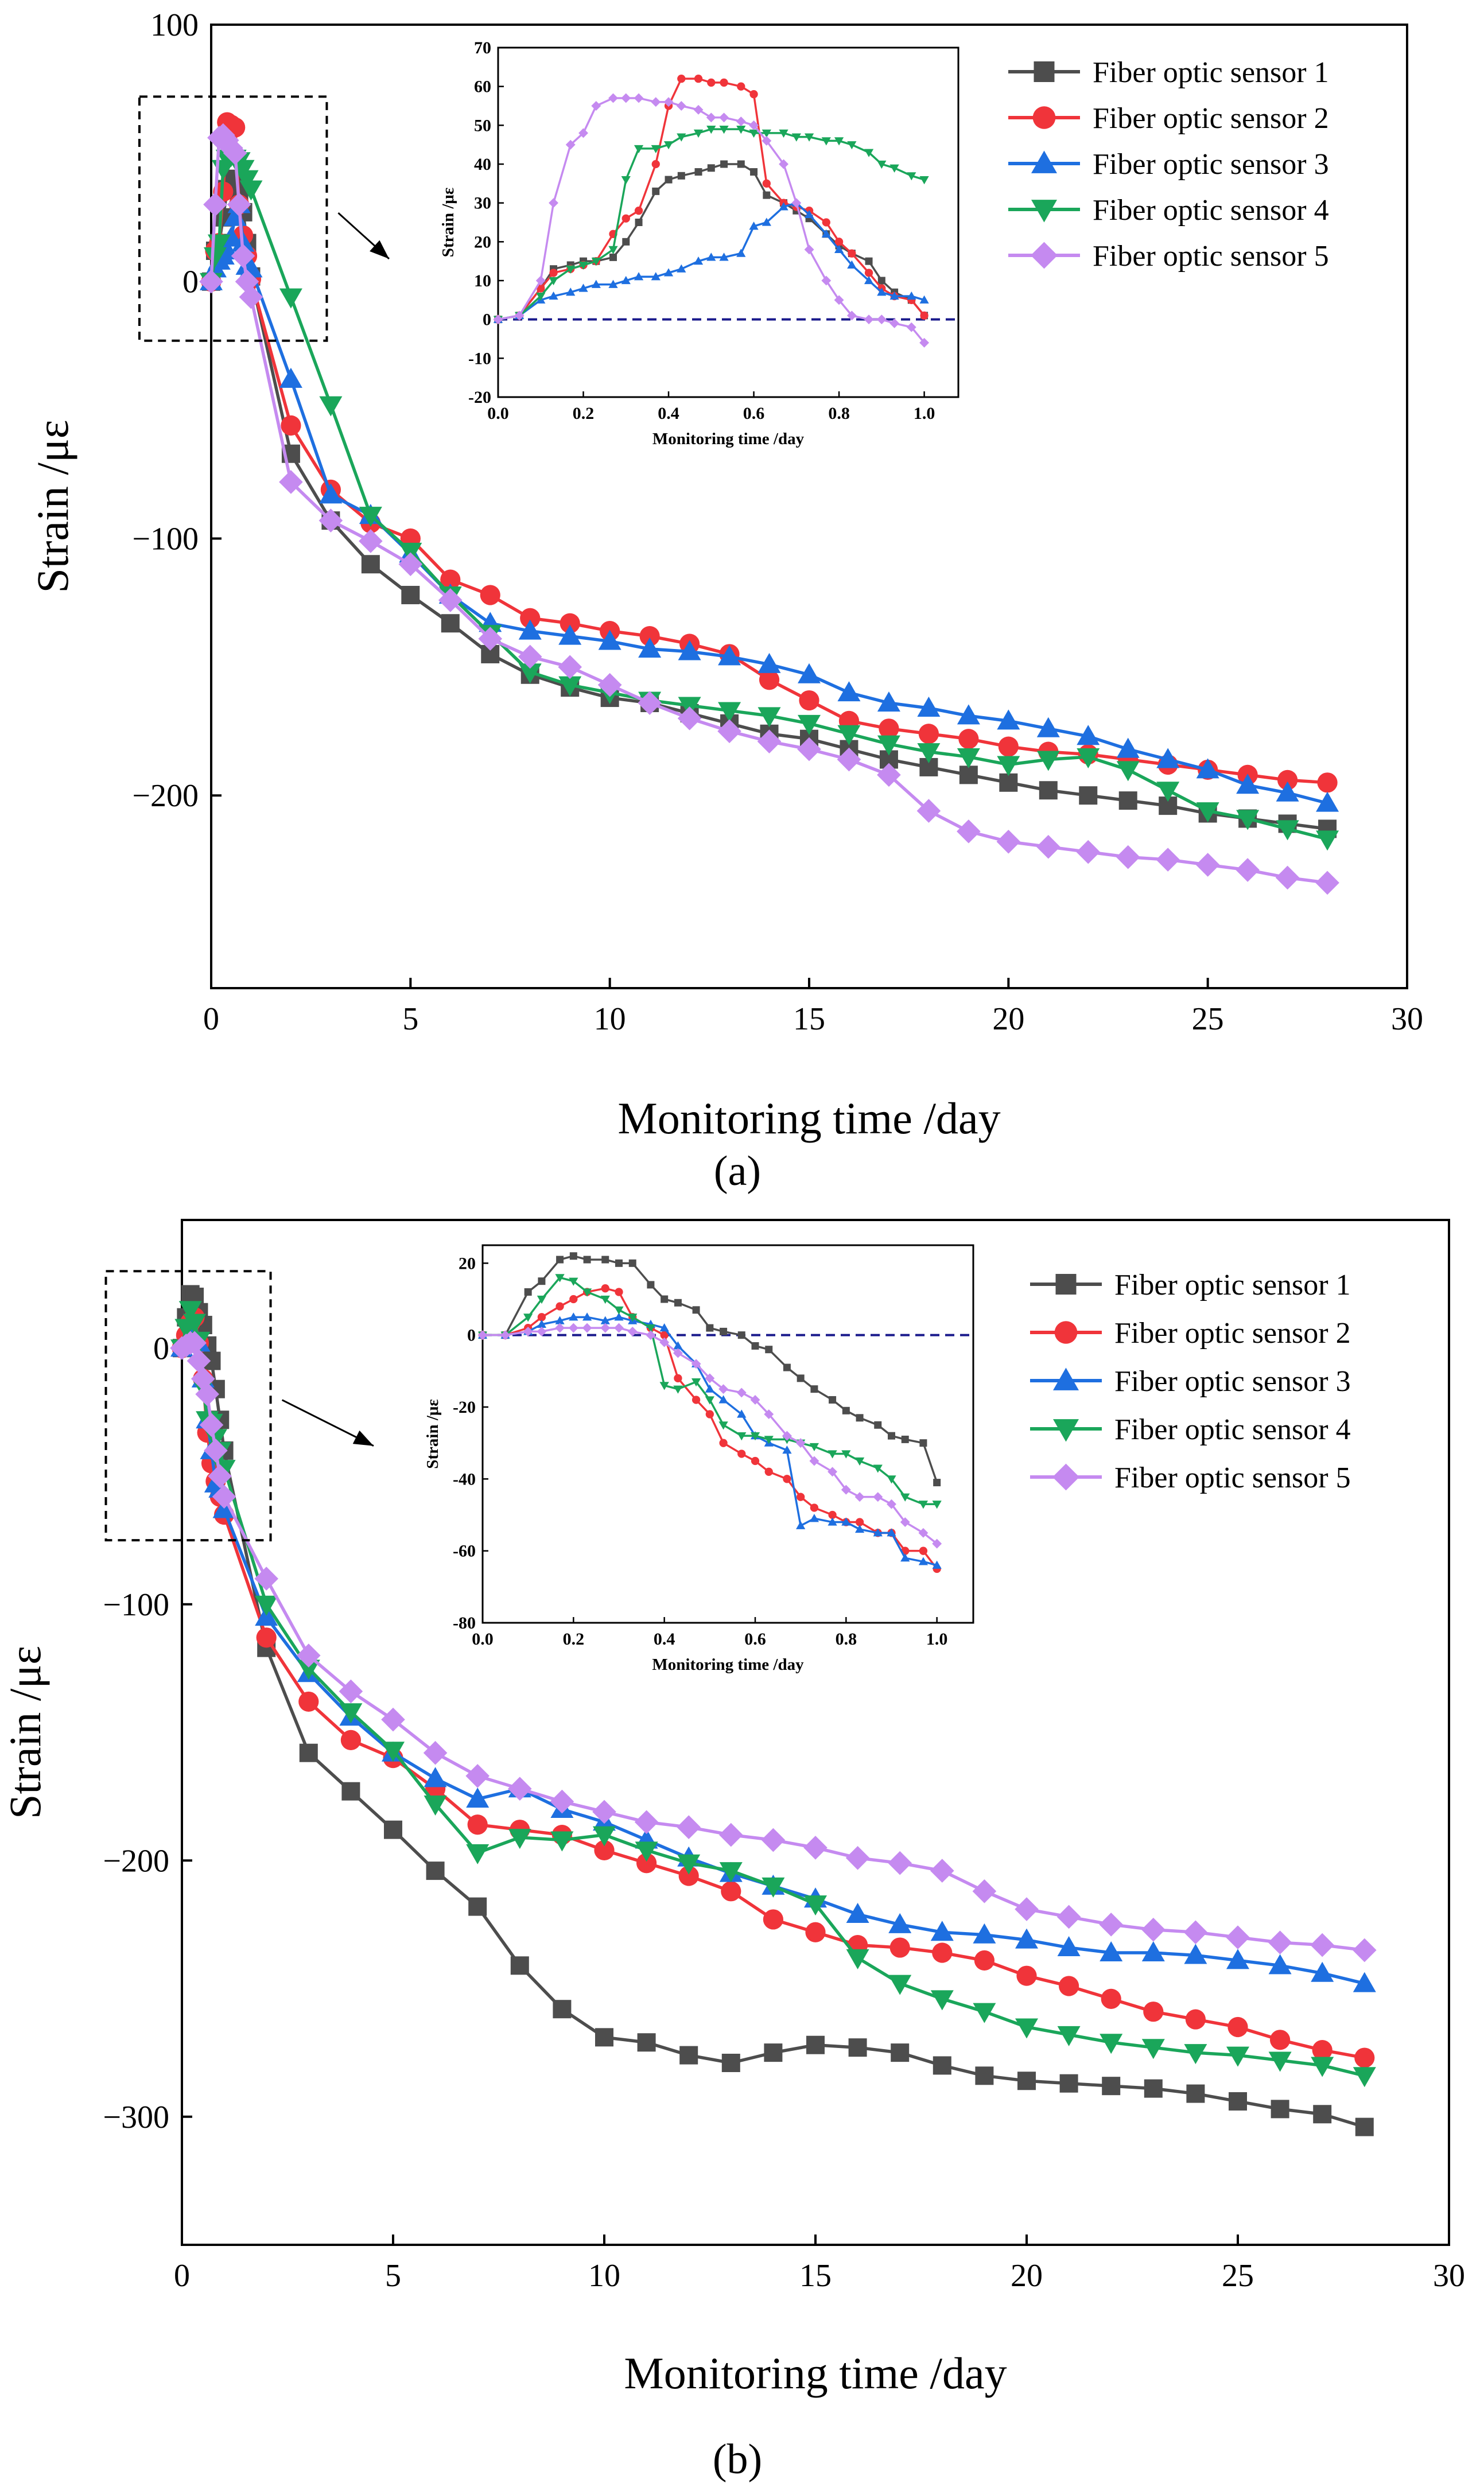  What do you see at coordinates (728, 1665) in the screenshot?
I see `inset-x-axis-label: Monitoring time /day` at bounding box center [728, 1665].